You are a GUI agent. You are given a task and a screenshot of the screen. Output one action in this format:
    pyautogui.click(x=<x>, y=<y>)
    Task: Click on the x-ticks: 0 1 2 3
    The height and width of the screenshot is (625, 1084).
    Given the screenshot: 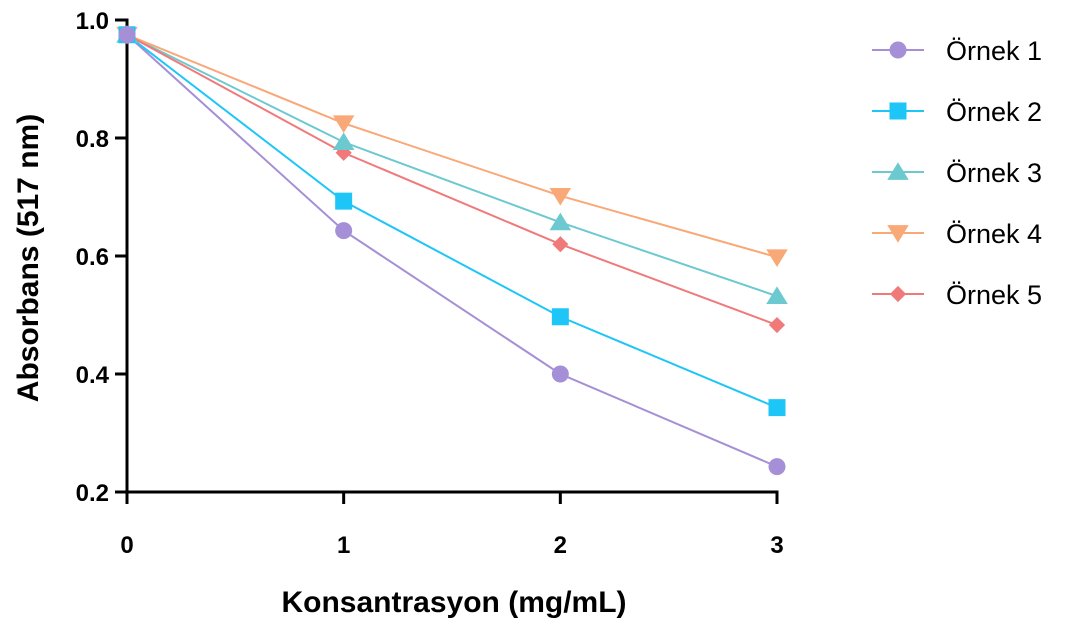 What is the action you would take?
    pyautogui.click(x=452, y=525)
    